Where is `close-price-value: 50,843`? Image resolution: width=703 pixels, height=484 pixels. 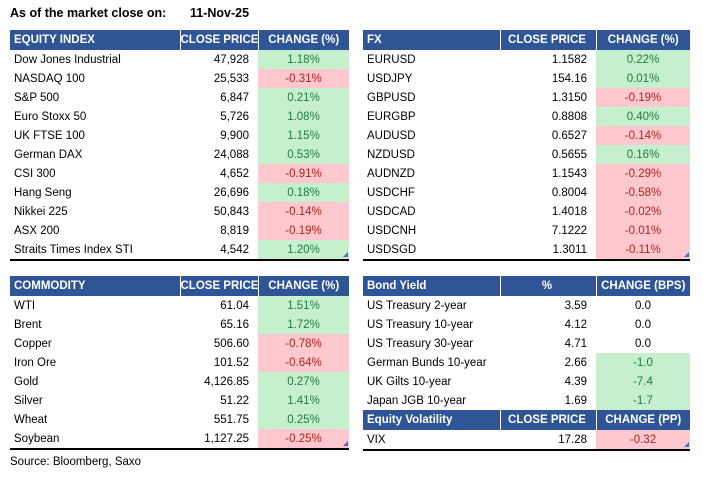
close-price-value: 50,843 is located at coordinates (231, 211).